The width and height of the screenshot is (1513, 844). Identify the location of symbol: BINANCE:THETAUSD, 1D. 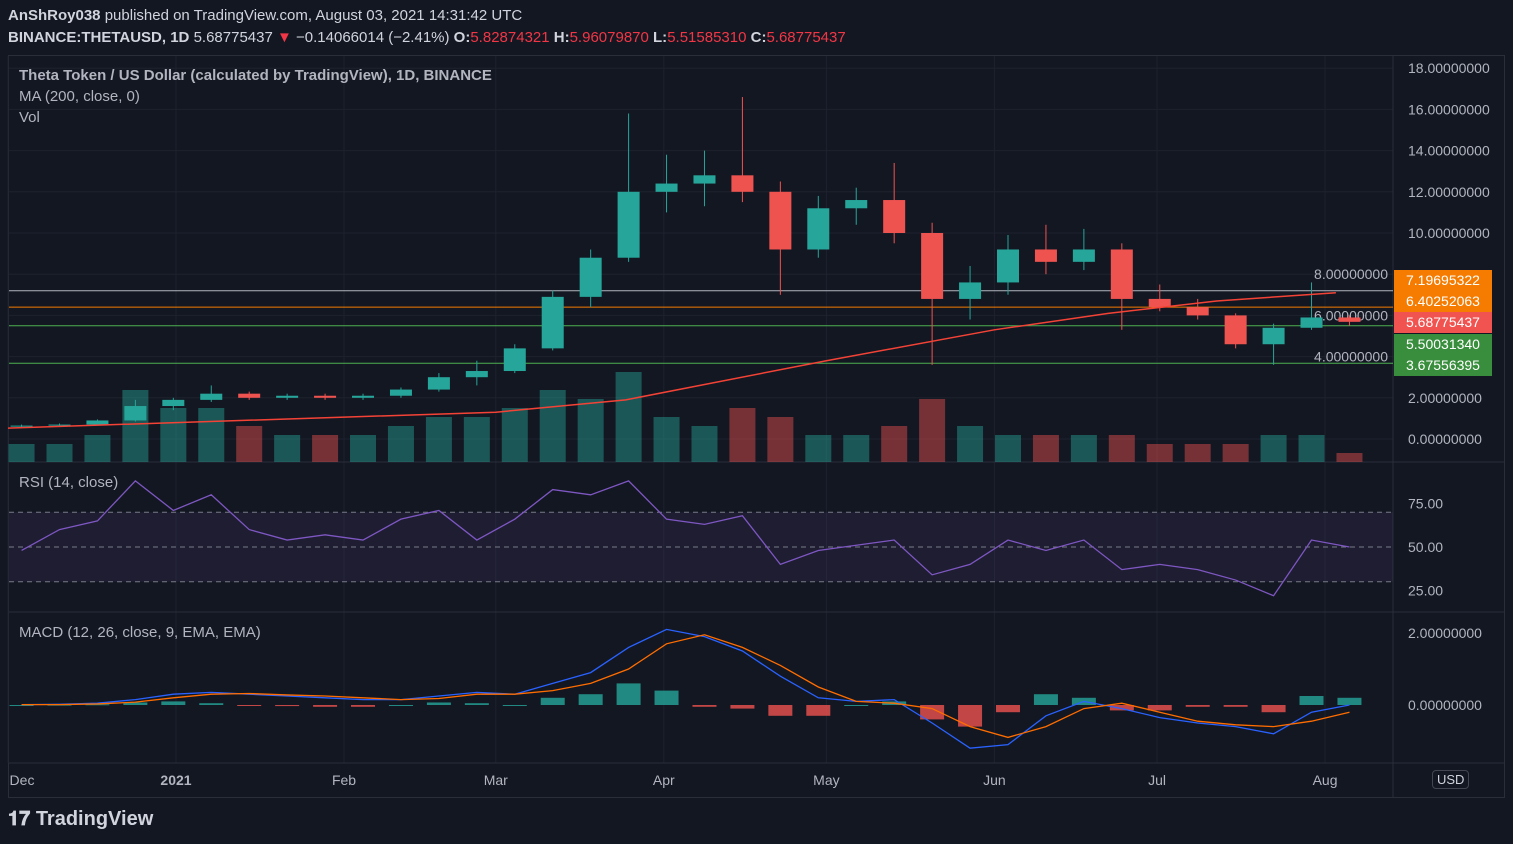
(99, 37).